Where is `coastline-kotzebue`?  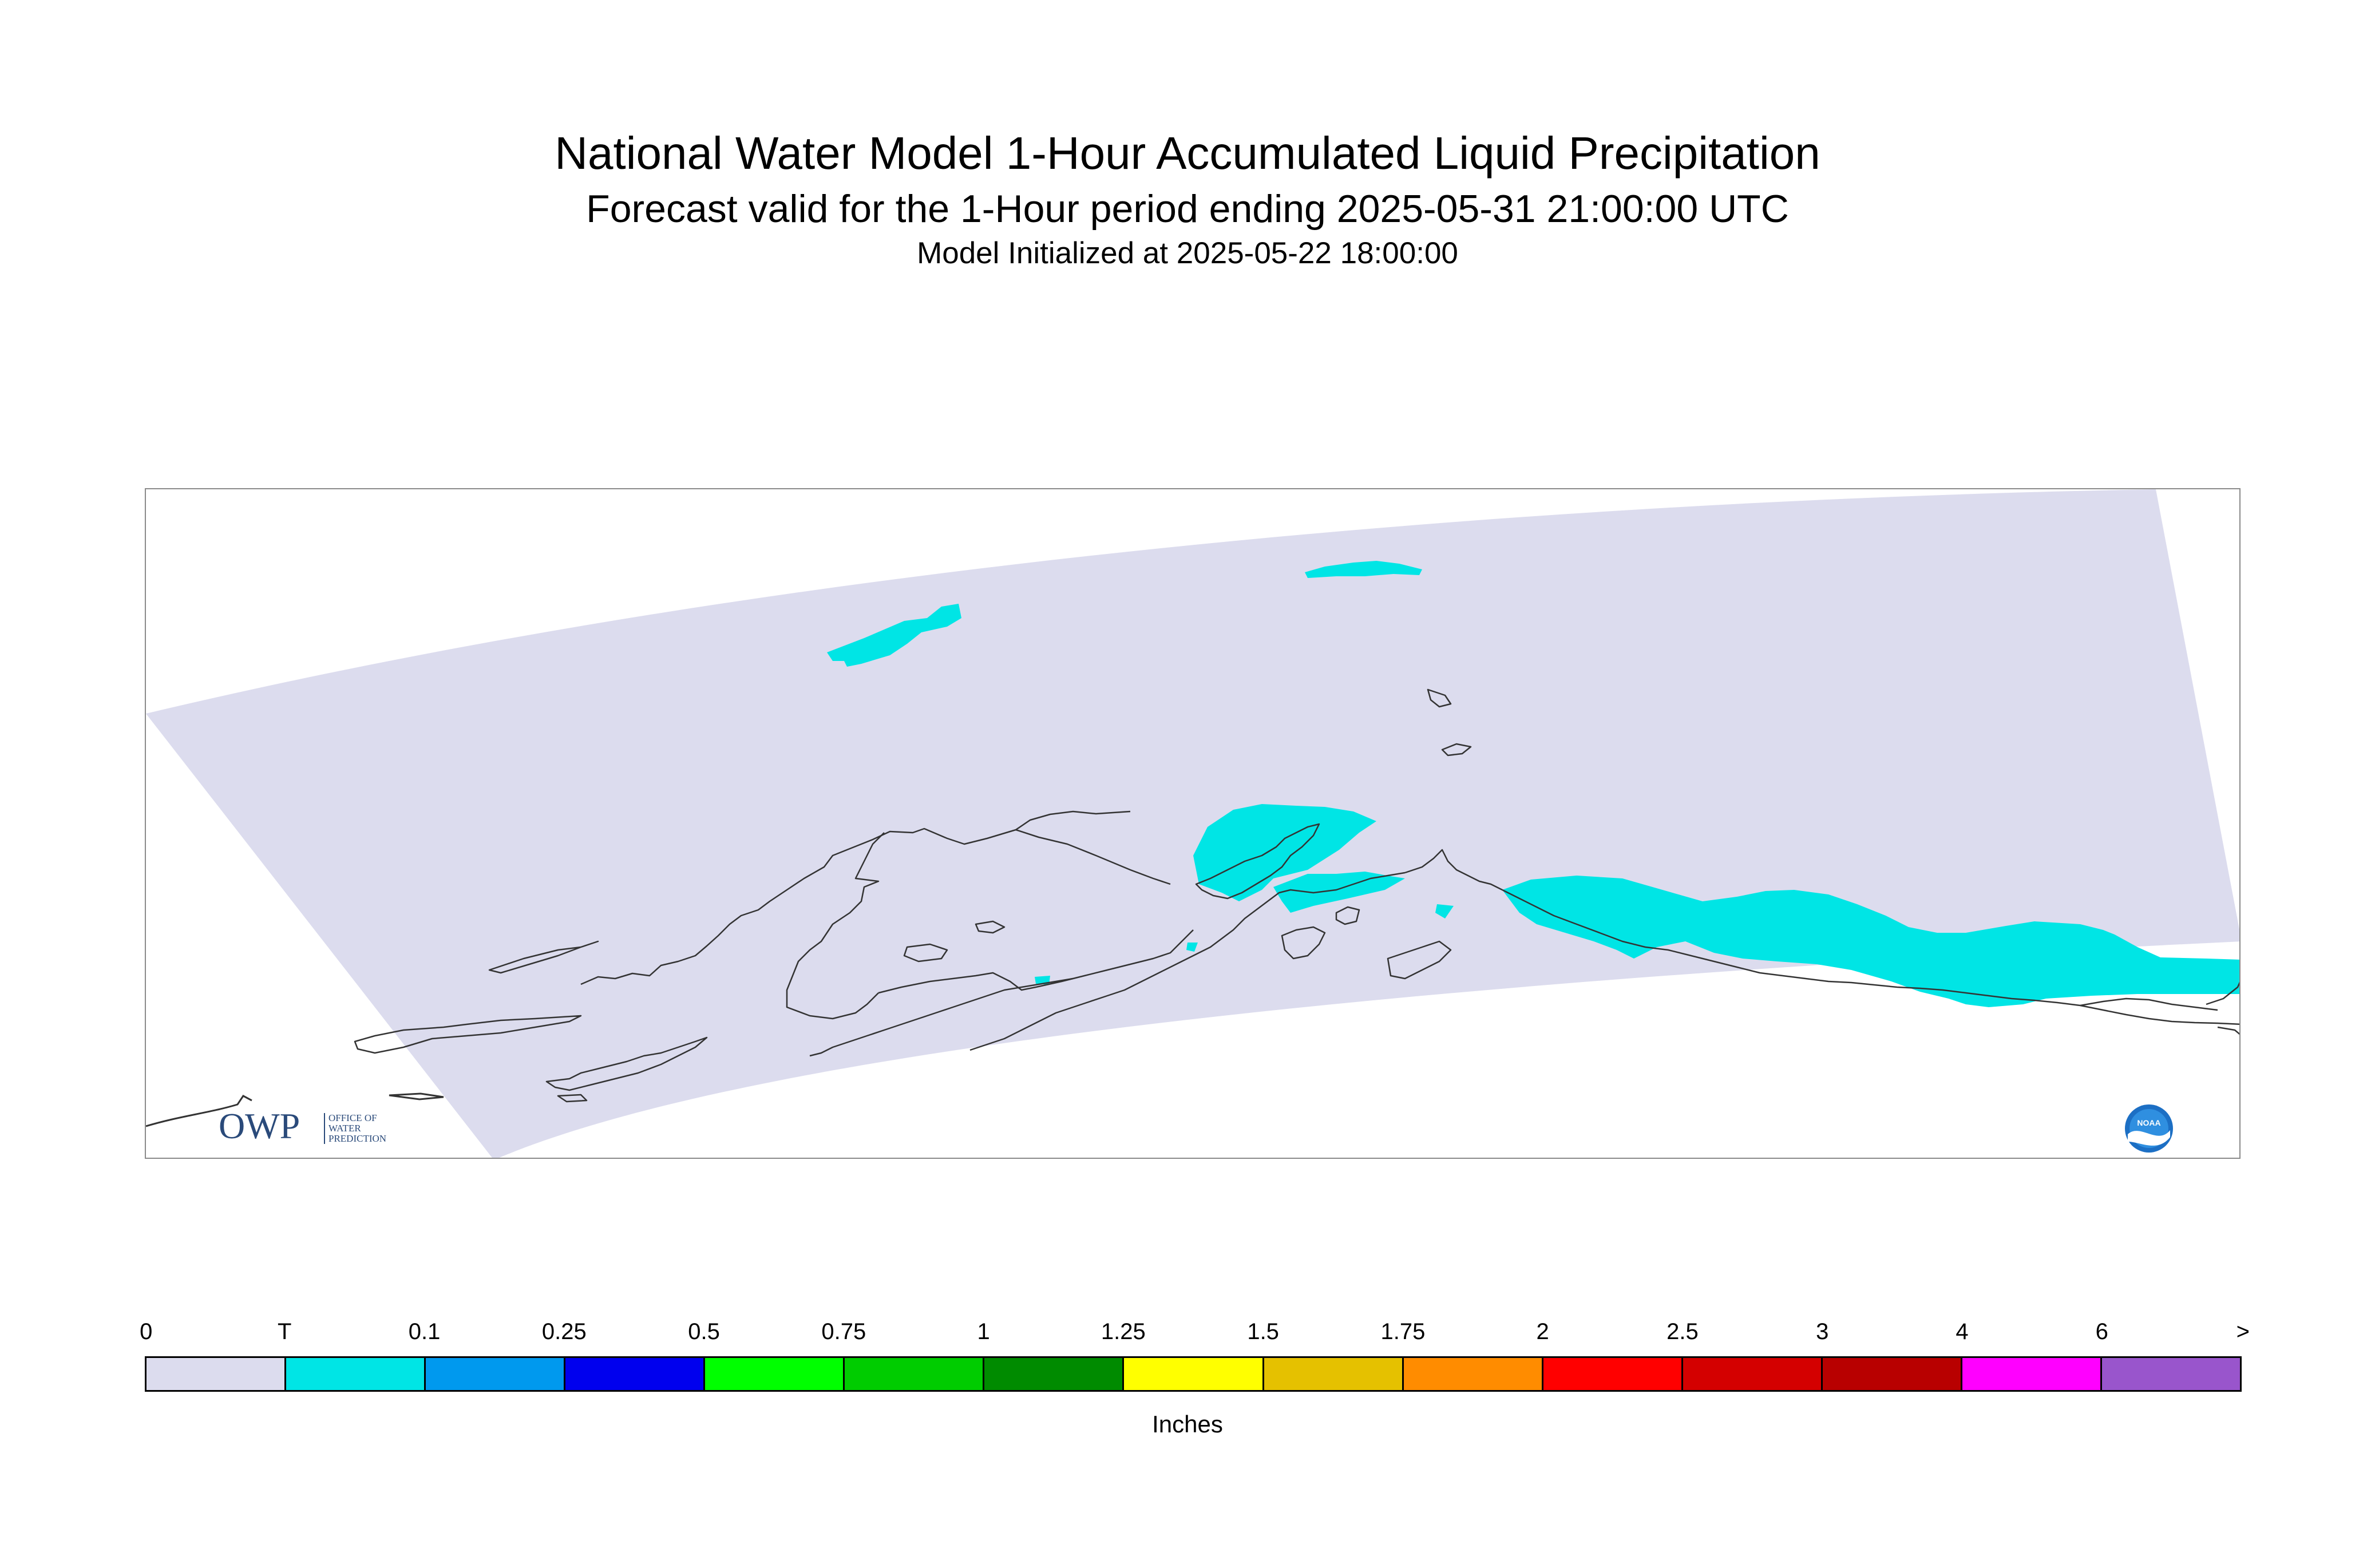
coastline-kotzebue is located at coordinates (1093, 857).